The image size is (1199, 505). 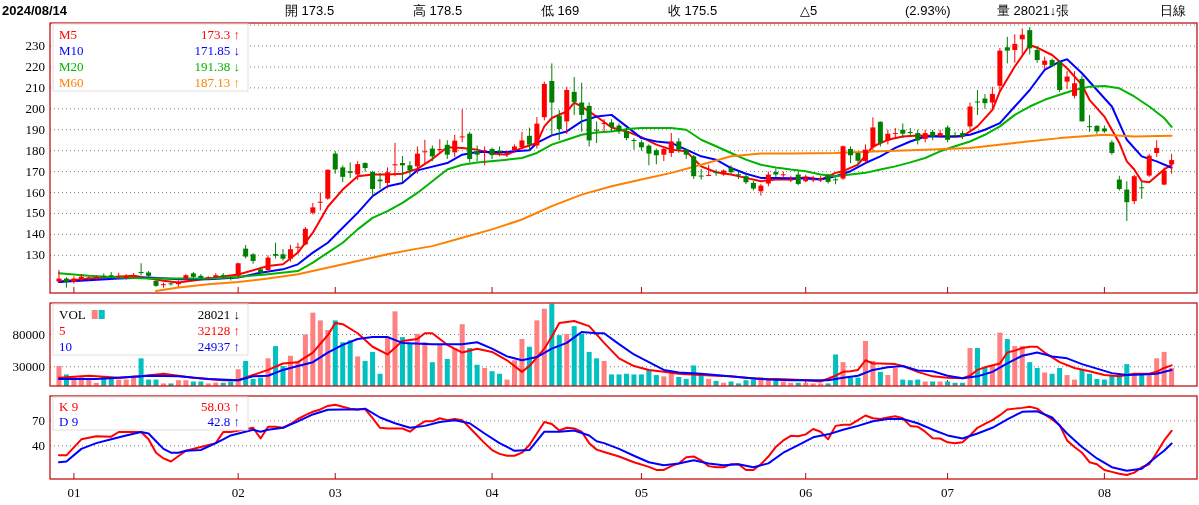 What do you see at coordinates (28, 334) in the screenshot?
I see `y-tick-label: 80000` at bounding box center [28, 334].